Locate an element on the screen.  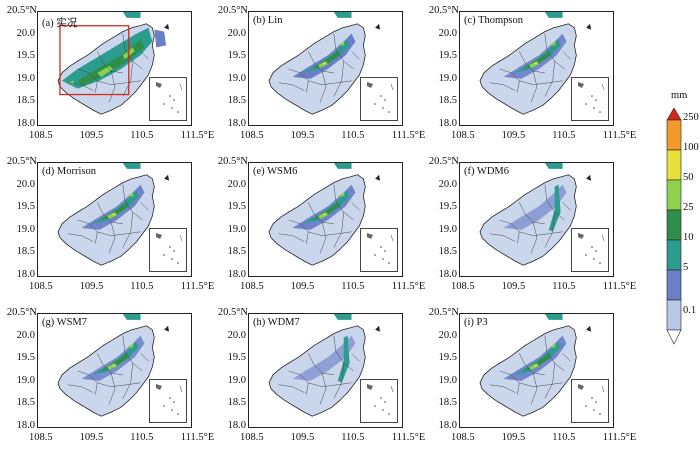
colorbar-label: 50 is located at coordinates (688, 177).